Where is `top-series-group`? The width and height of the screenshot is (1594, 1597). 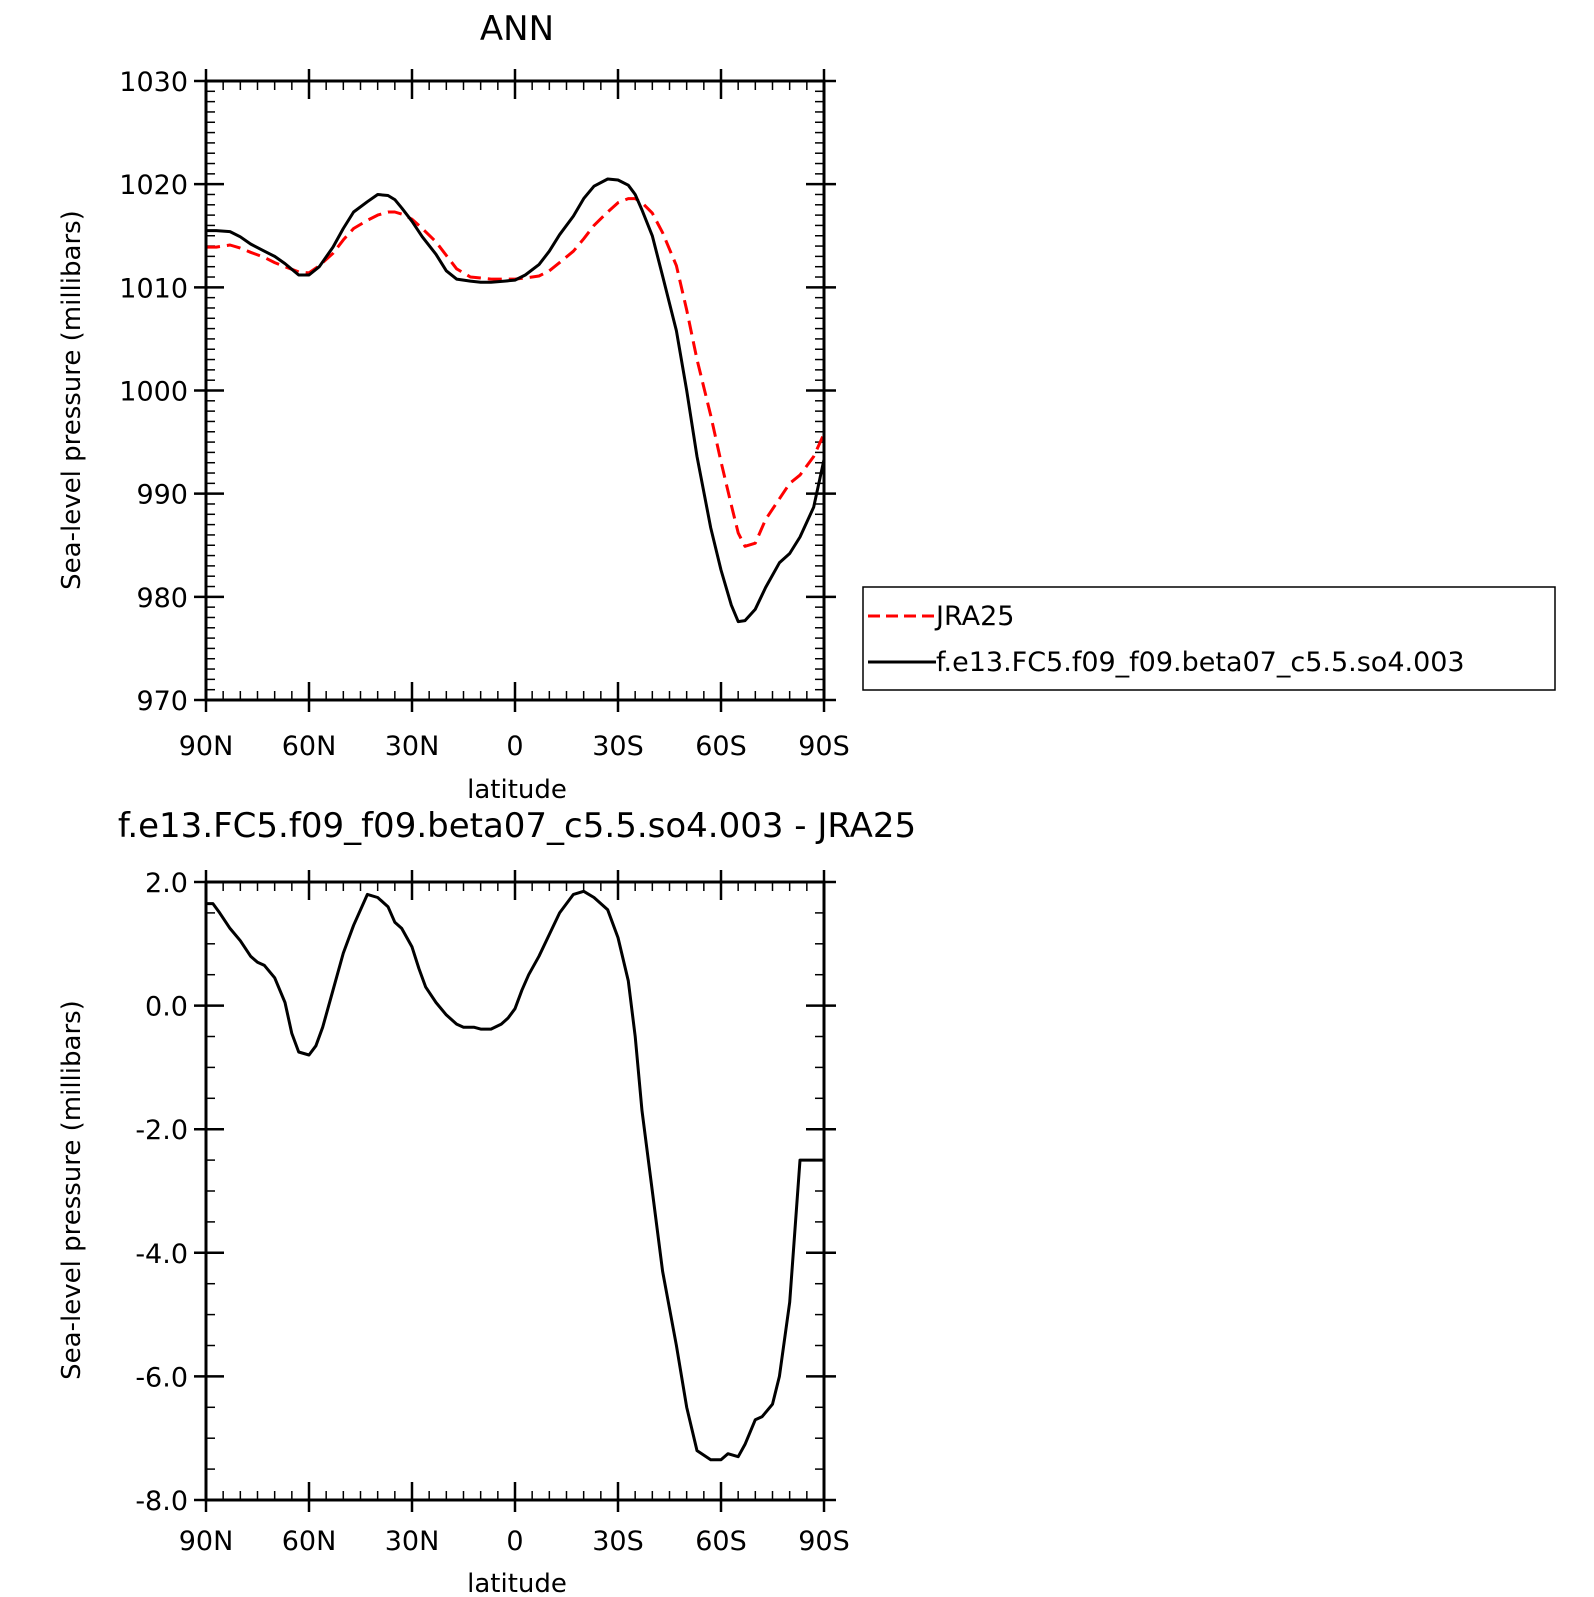
top-series-group is located at coordinates (516, 400).